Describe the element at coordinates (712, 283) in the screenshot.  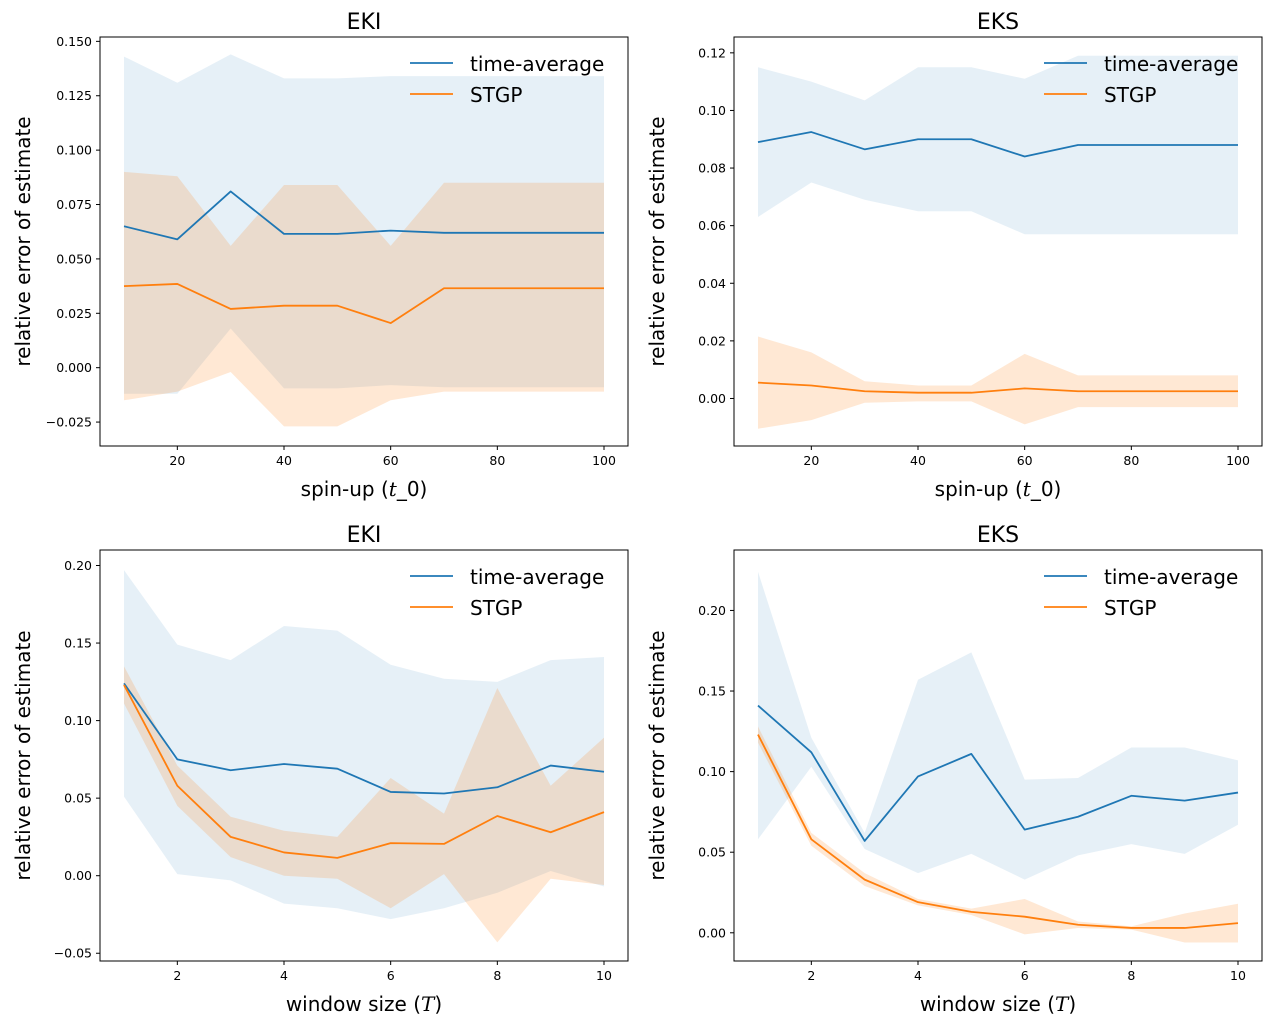
I see `y-tick-label: 0.04` at that location.